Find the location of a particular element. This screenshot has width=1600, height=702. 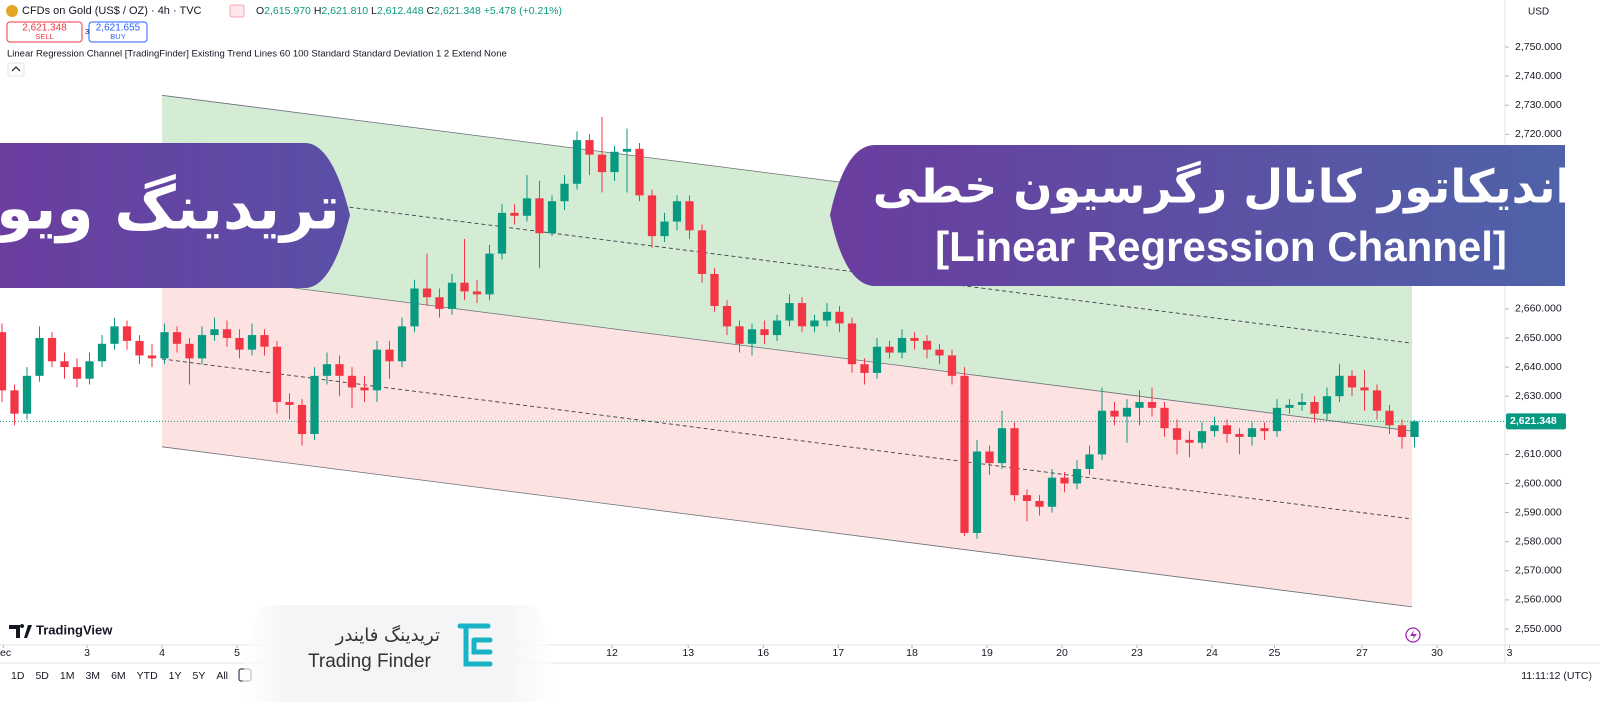

x-tick-label: 3 is located at coordinates (87, 653).